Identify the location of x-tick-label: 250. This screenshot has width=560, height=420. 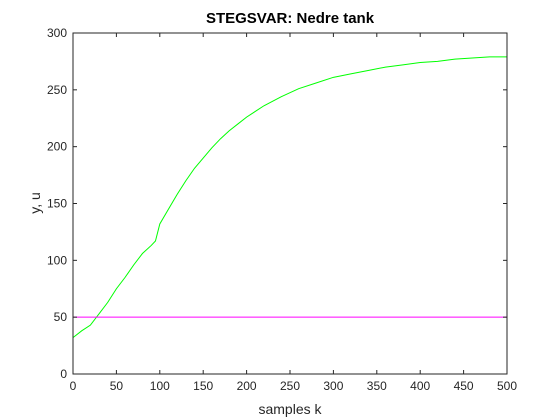
(290, 386).